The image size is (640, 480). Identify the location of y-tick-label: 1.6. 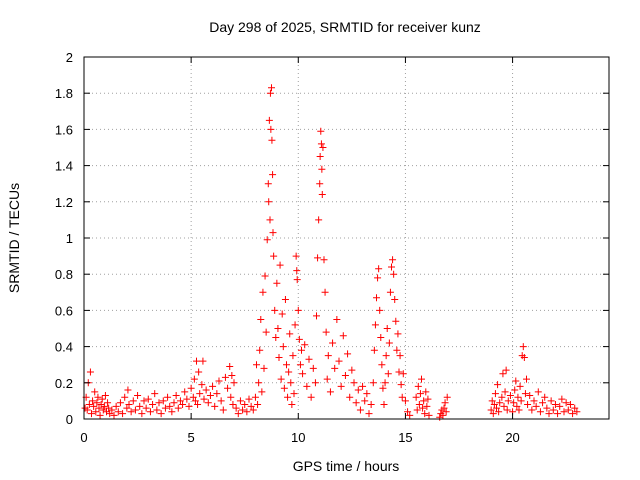
(64, 129).